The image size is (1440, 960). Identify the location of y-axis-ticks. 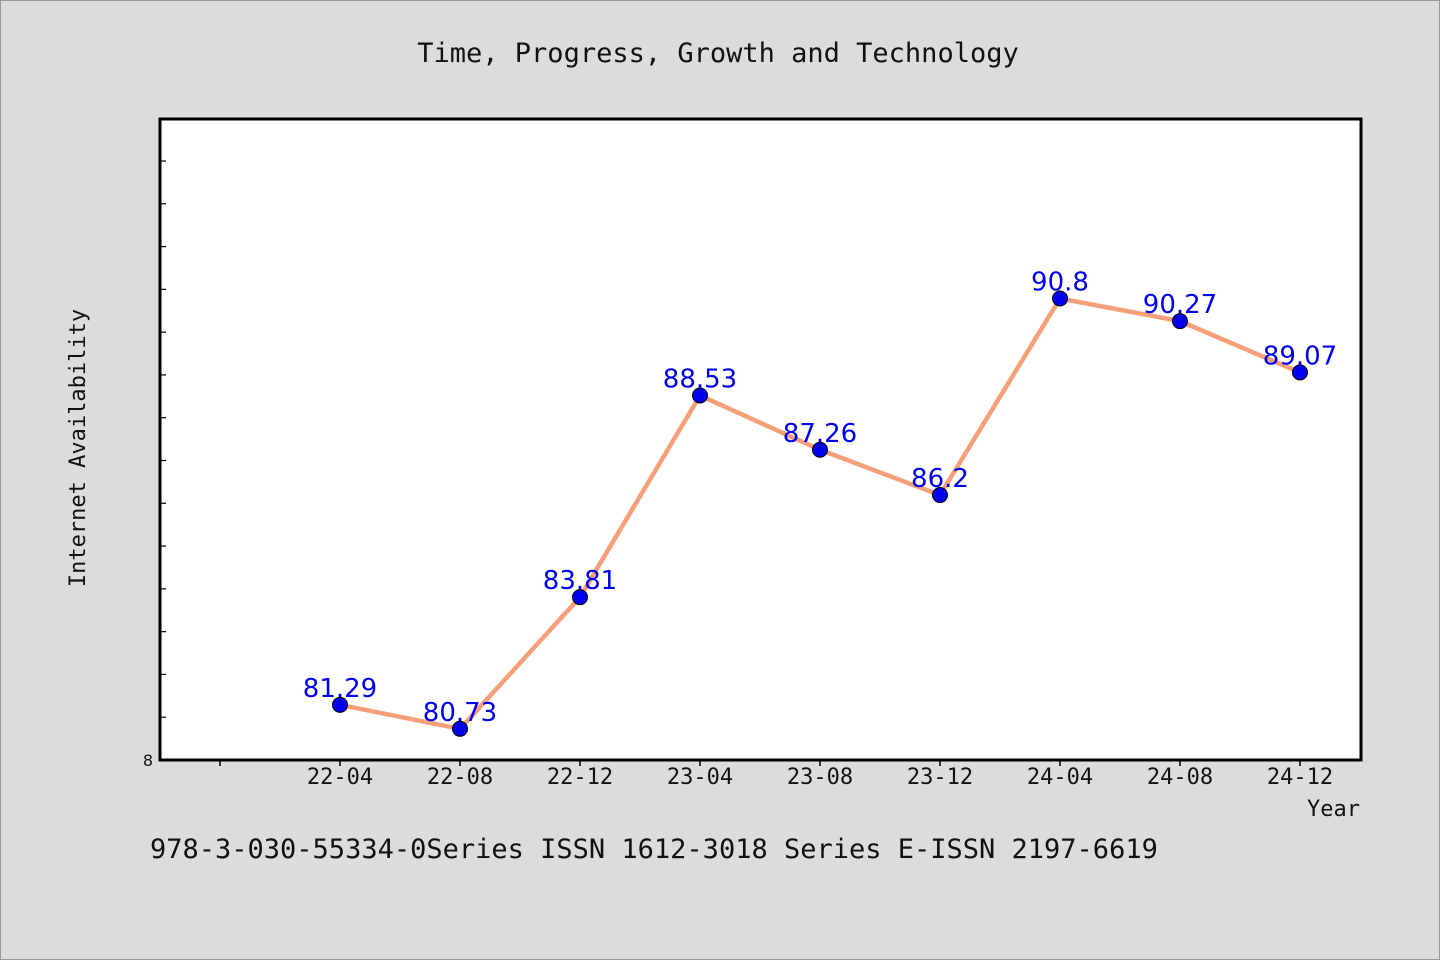
(163, 439).